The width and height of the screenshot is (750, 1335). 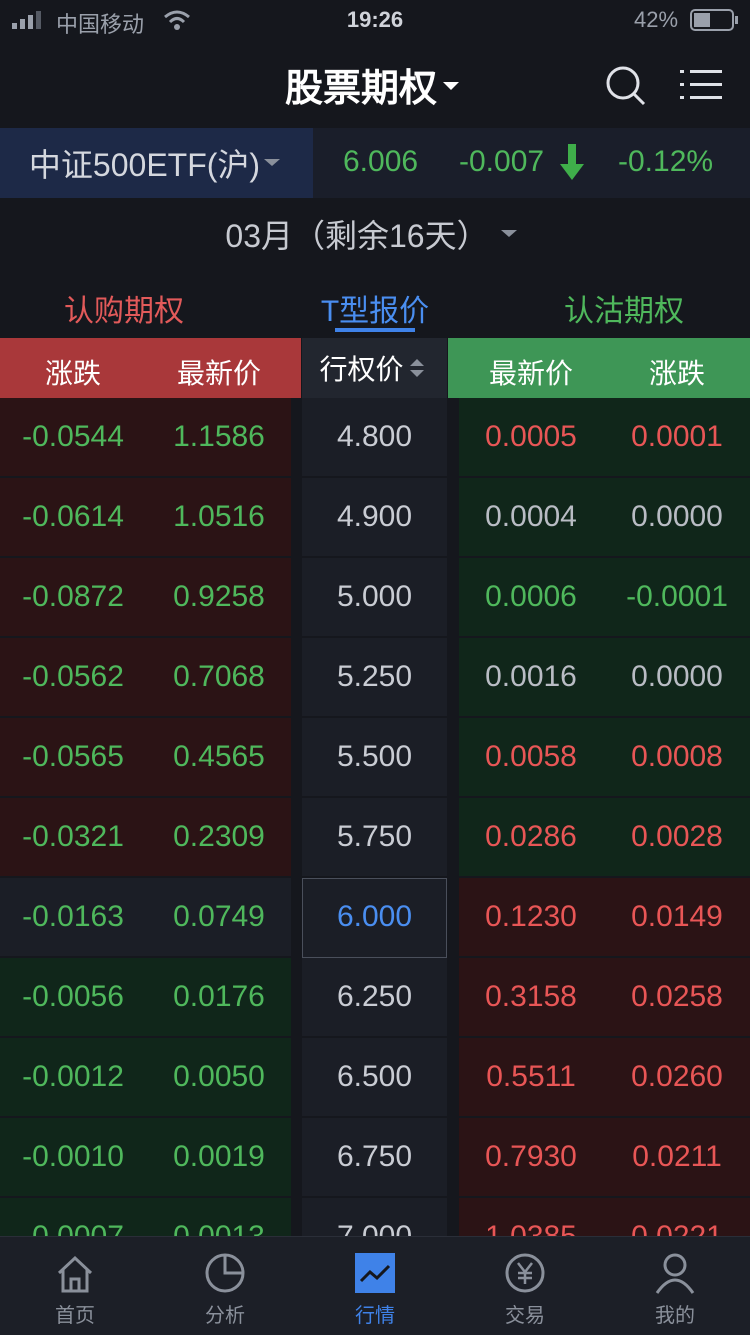 I want to click on menu-button, so click(x=702, y=86).